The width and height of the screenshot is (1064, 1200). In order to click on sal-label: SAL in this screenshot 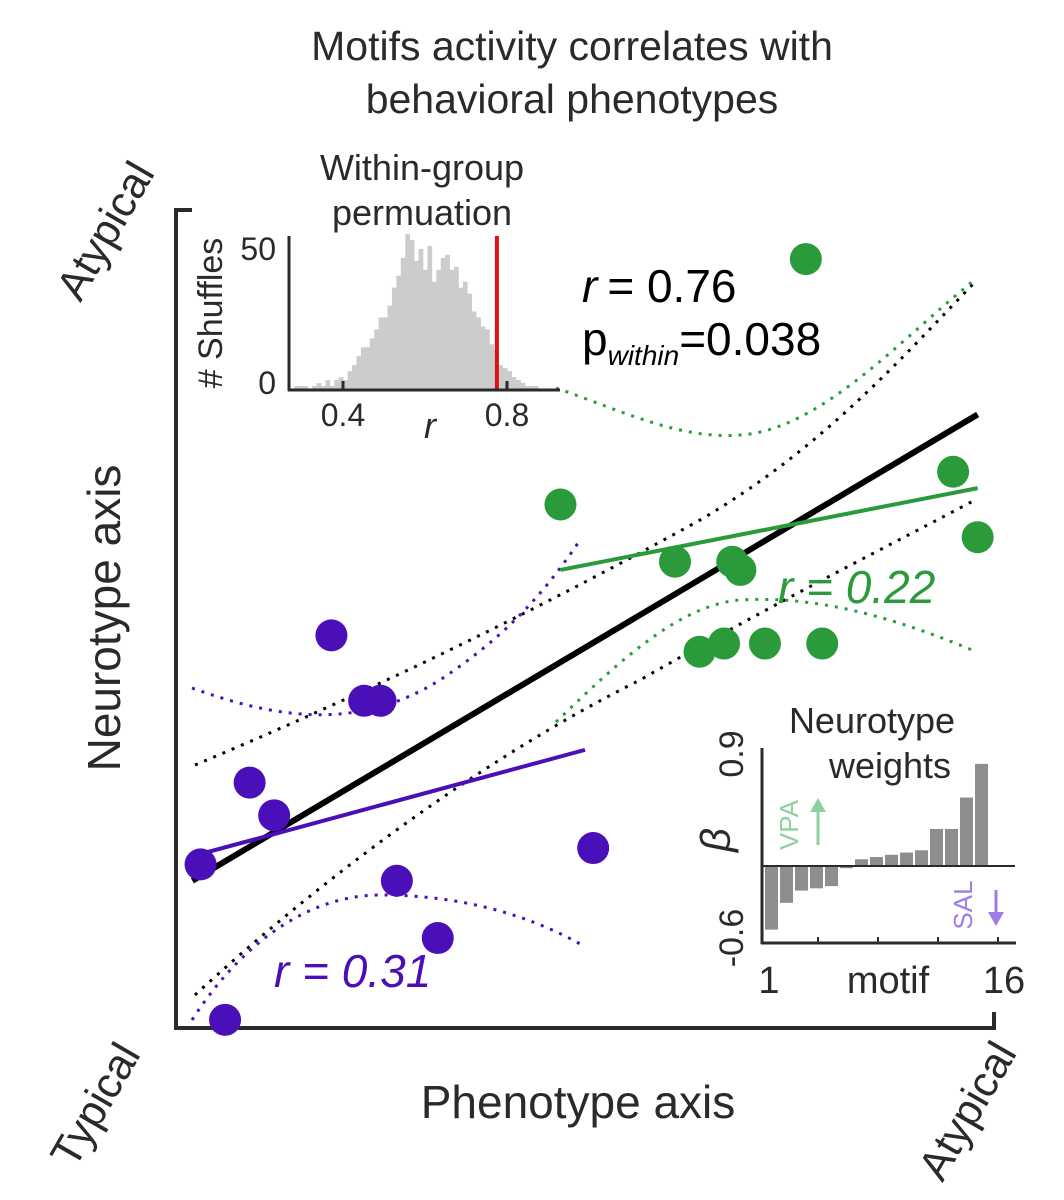, I will do `click(963, 904)`.